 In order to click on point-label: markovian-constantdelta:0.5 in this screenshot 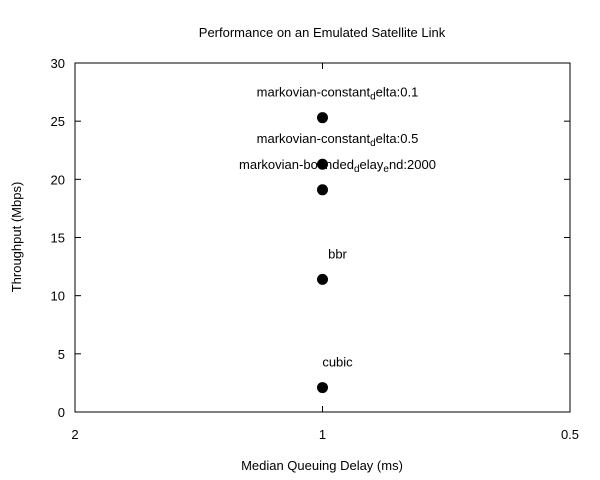, I will do `click(338, 140)`.